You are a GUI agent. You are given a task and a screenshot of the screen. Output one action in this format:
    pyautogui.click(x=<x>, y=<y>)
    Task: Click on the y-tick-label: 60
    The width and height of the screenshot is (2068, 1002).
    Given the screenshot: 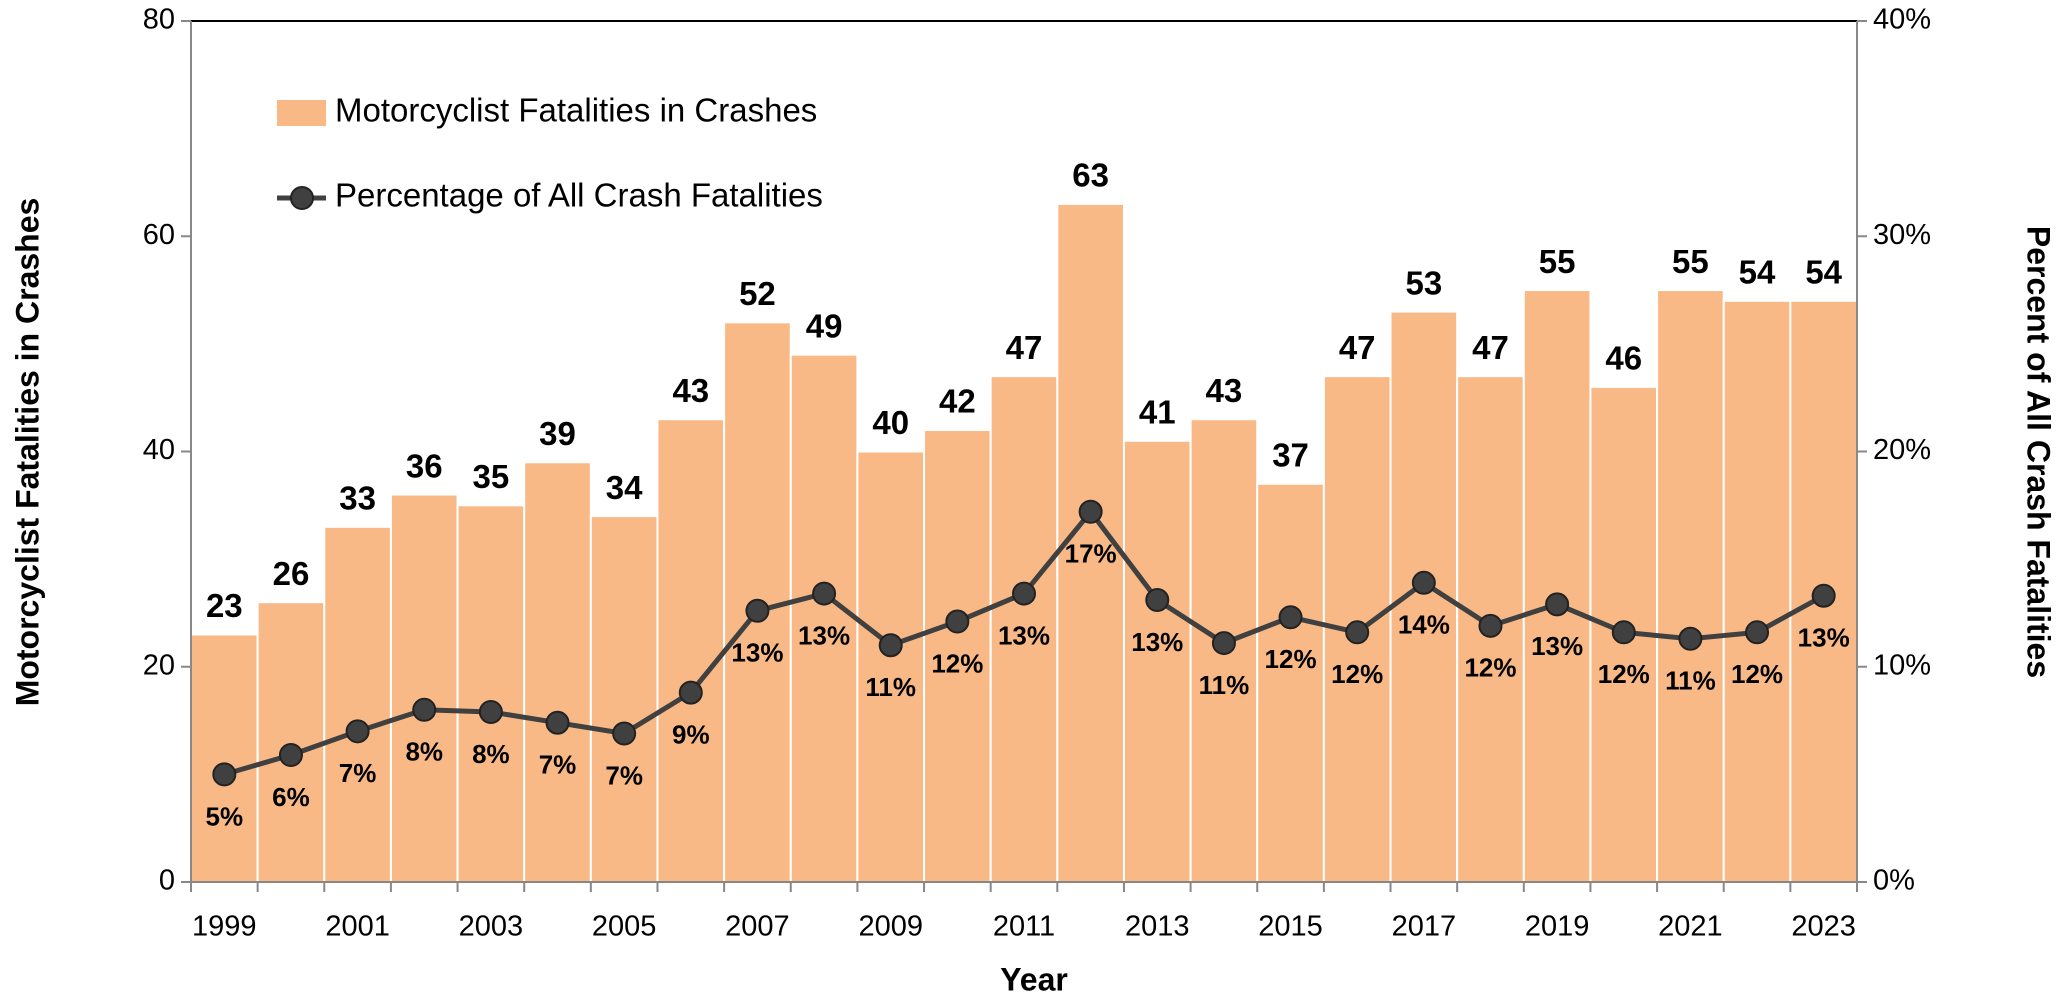 What is the action you would take?
    pyautogui.click(x=159, y=235)
    